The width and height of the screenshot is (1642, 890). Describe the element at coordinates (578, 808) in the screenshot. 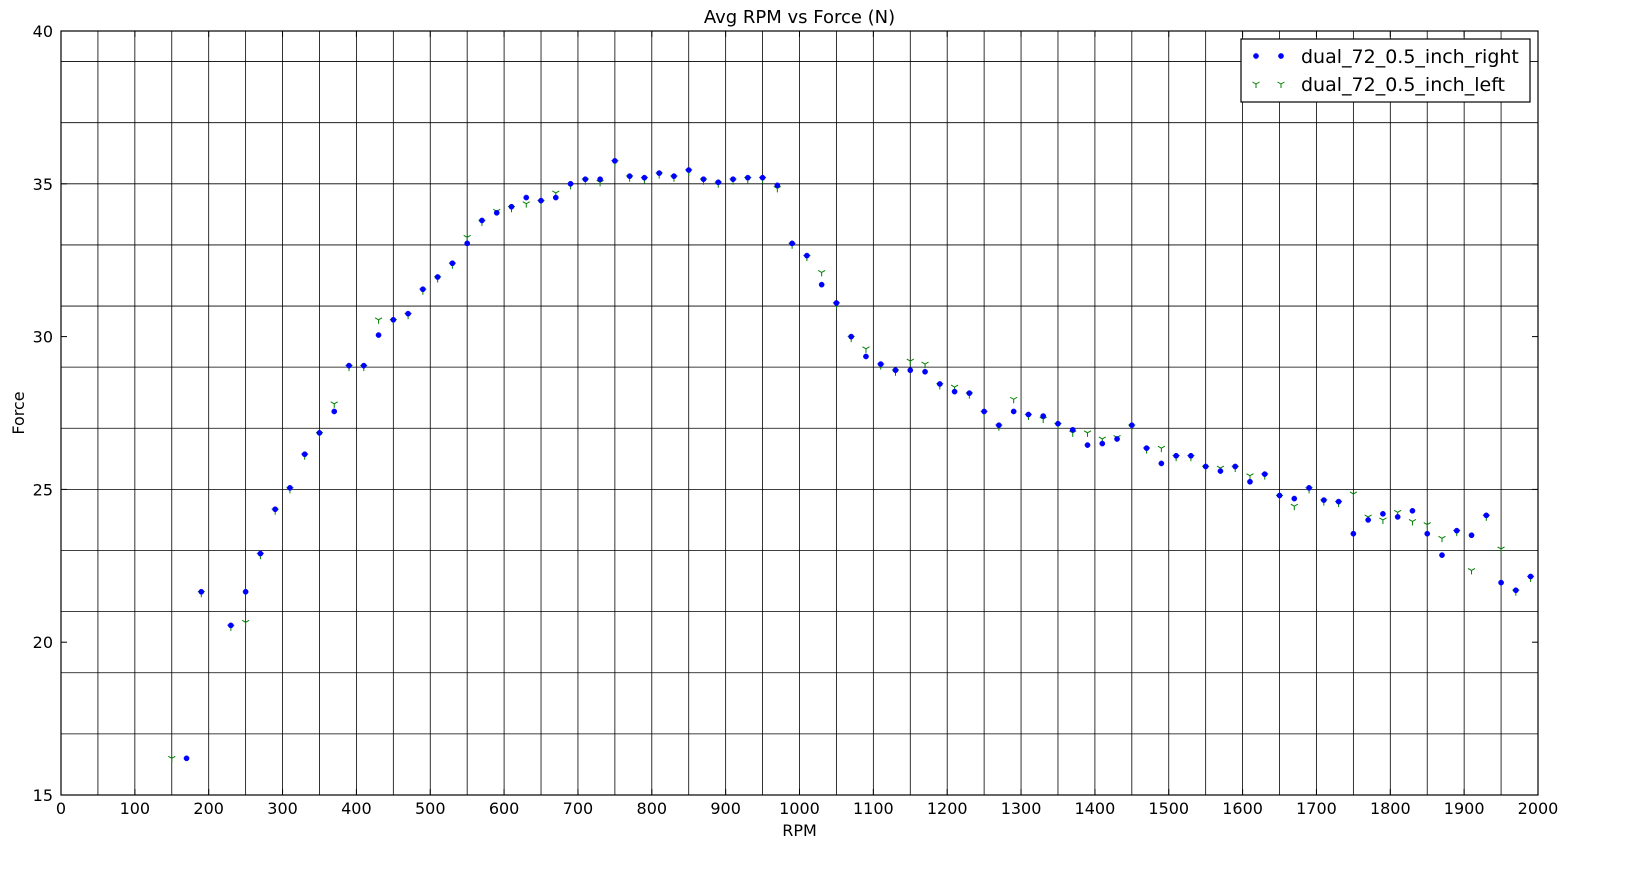

I see `x-tick-label: 700` at that location.